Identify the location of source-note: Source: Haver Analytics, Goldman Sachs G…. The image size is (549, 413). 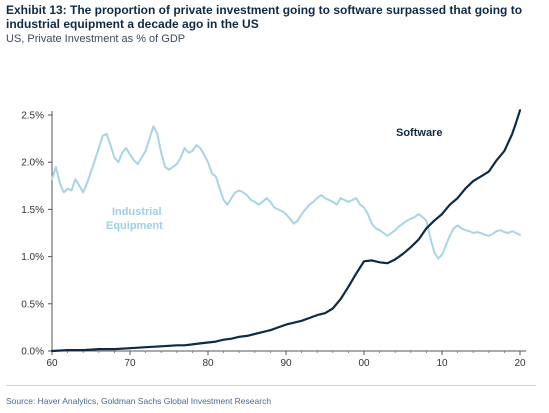
(139, 401).